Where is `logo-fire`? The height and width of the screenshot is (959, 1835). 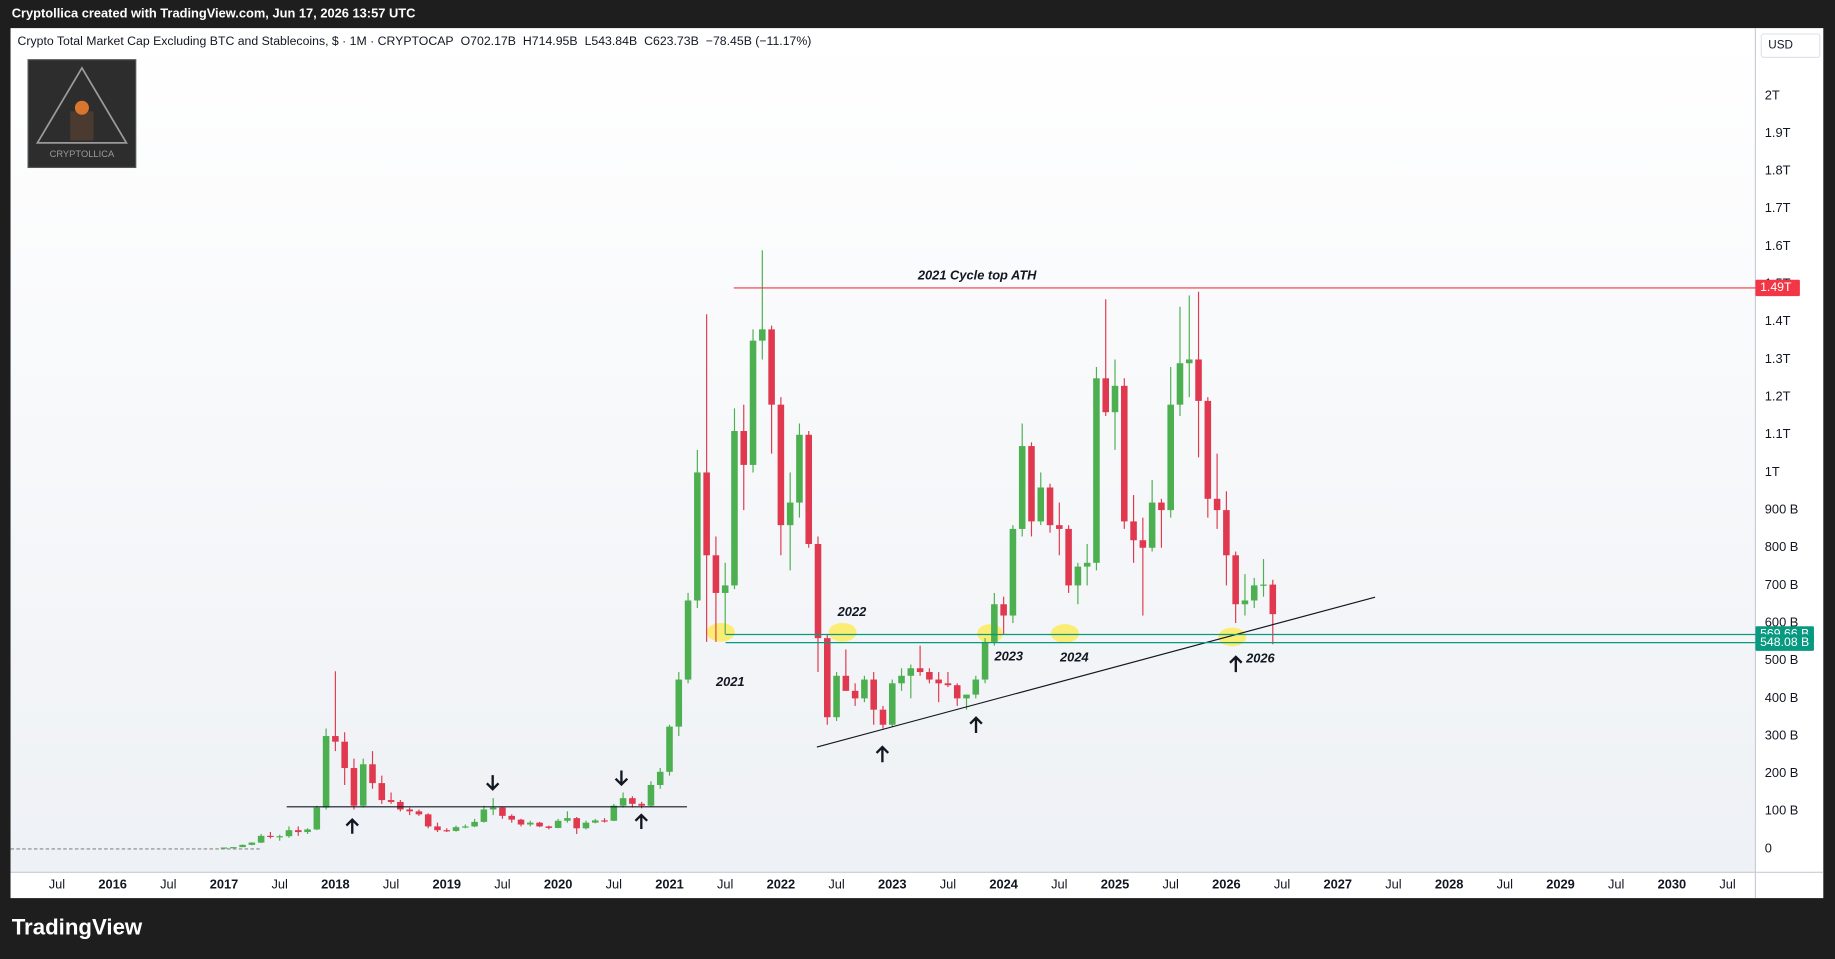 logo-fire is located at coordinates (81, 107).